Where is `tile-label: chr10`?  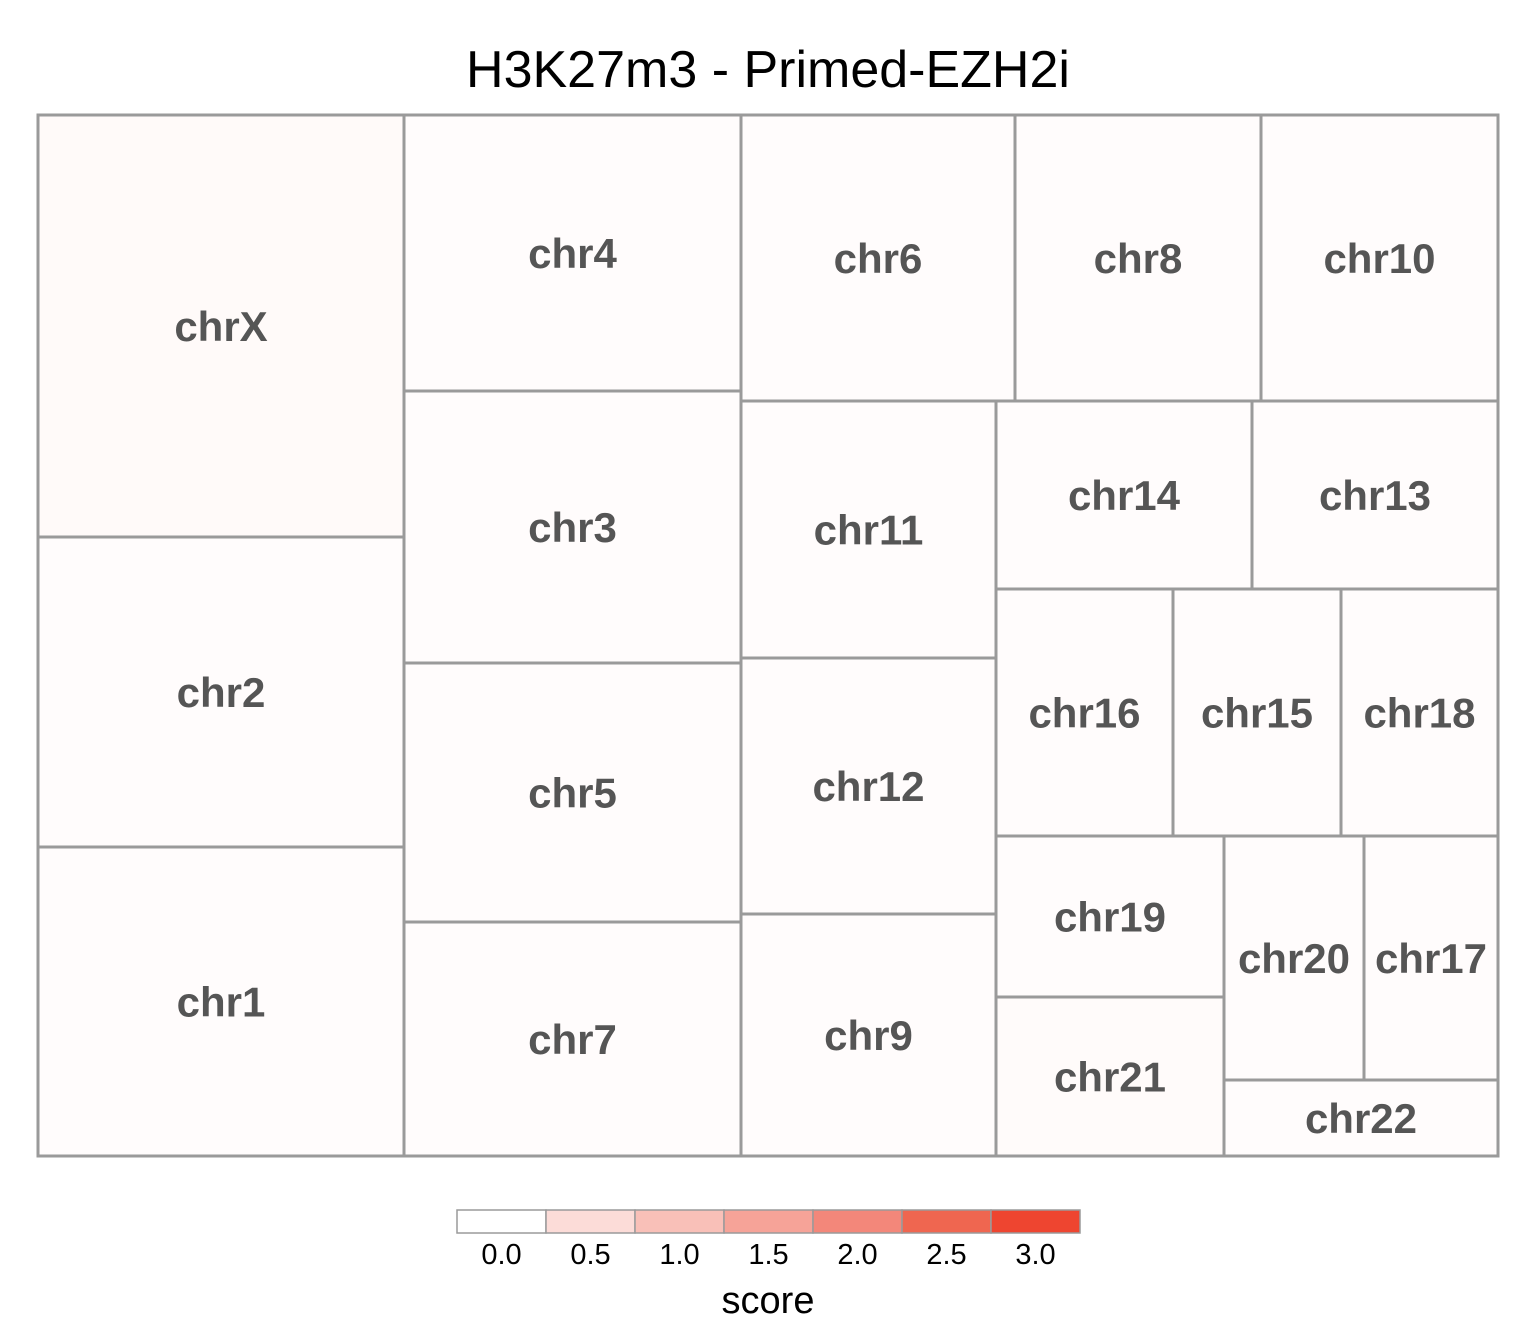 tile-label: chr10 is located at coordinates (1379, 258).